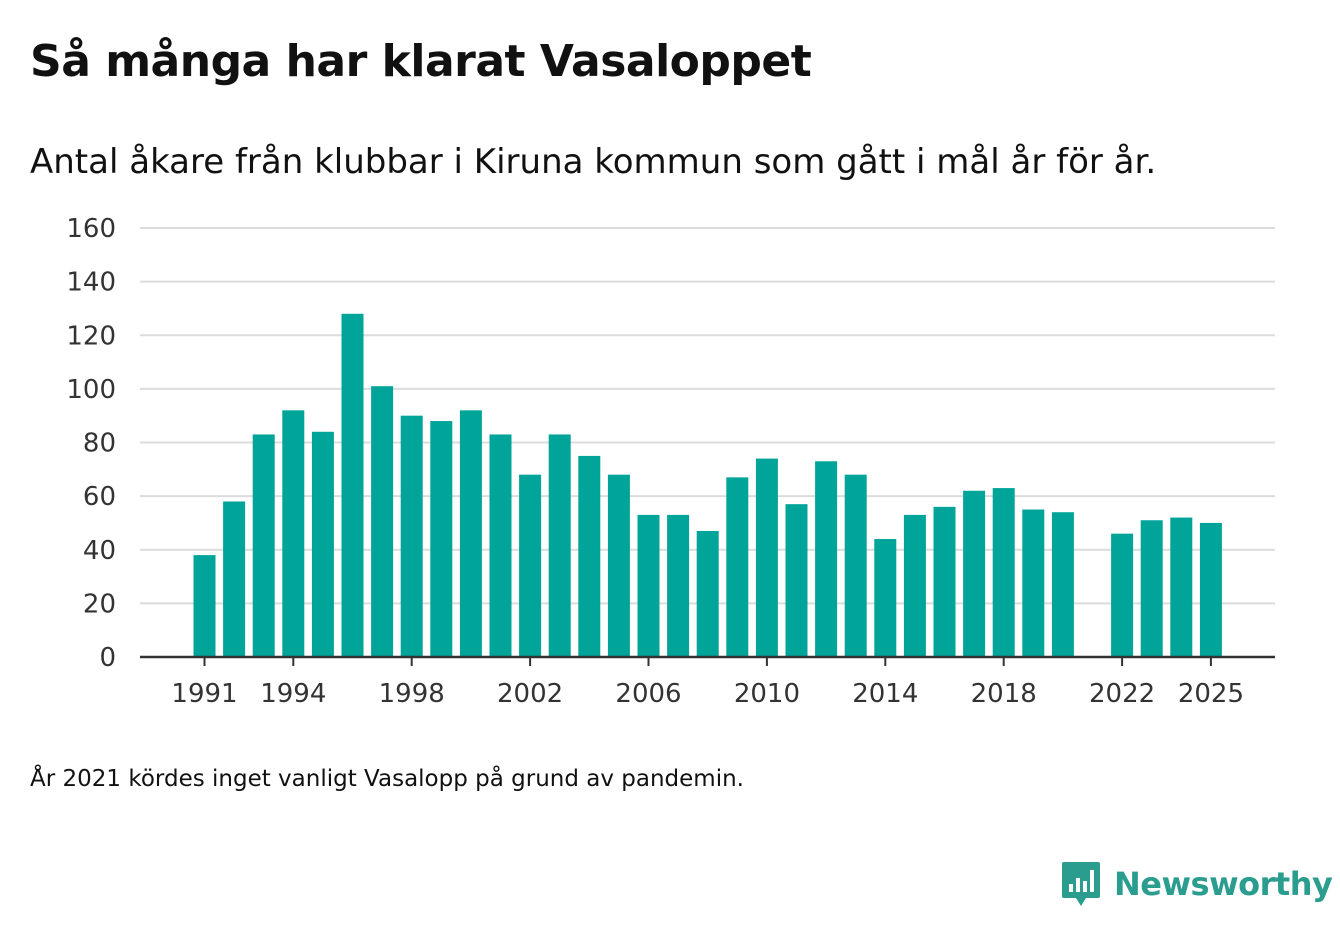 Image resolution: width=1340 pixels, height=940 pixels. What do you see at coordinates (411, 536) in the screenshot?
I see `bar-1998` at bounding box center [411, 536].